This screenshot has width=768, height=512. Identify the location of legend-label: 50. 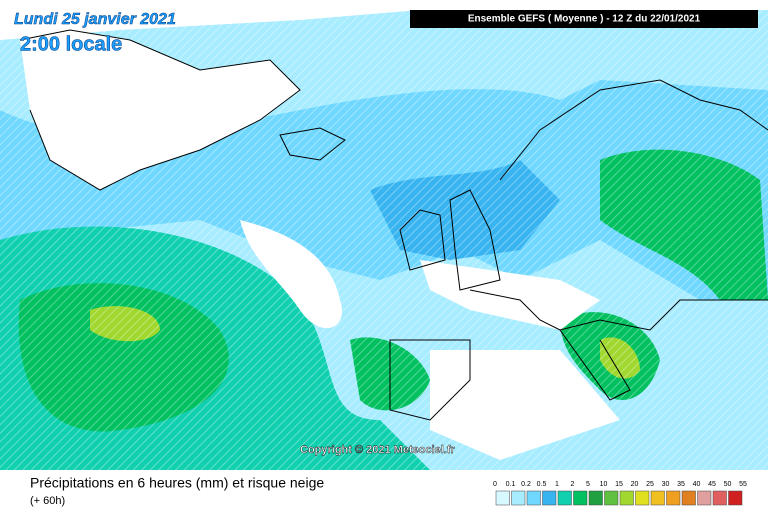
(728, 484).